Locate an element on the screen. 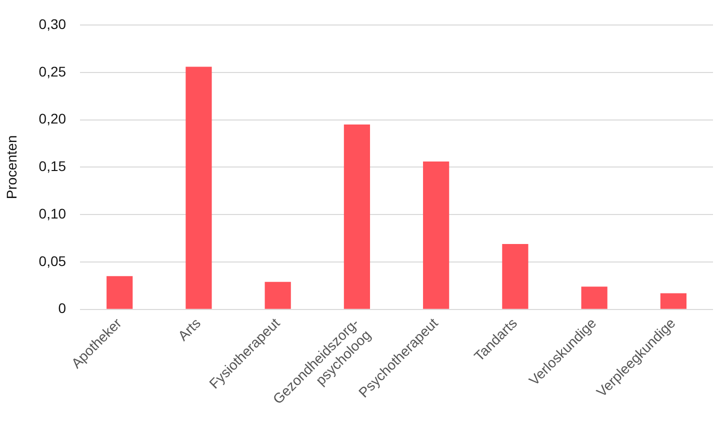 This screenshot has height=426, width=718. y-axis-title: Procenten is located at coordinates (11, 167).